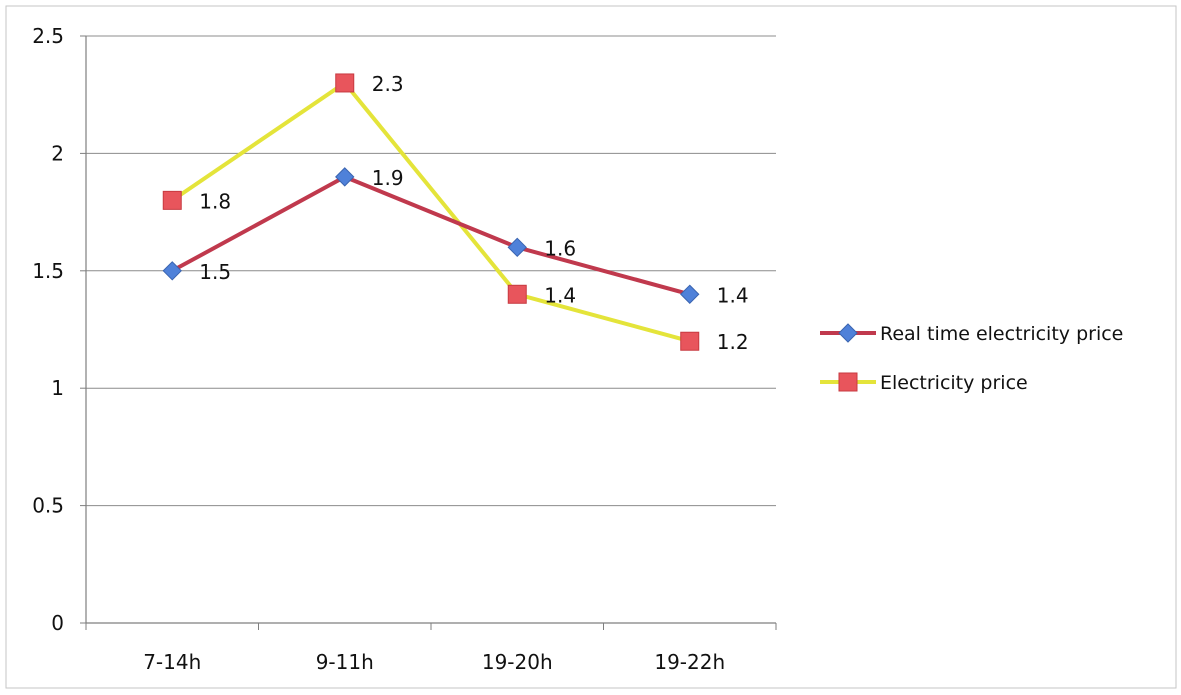 Image resolution: width=1181 pixels, height=695 pixels. I want to click on y-tick-label: 0.5, so click(48, 506).